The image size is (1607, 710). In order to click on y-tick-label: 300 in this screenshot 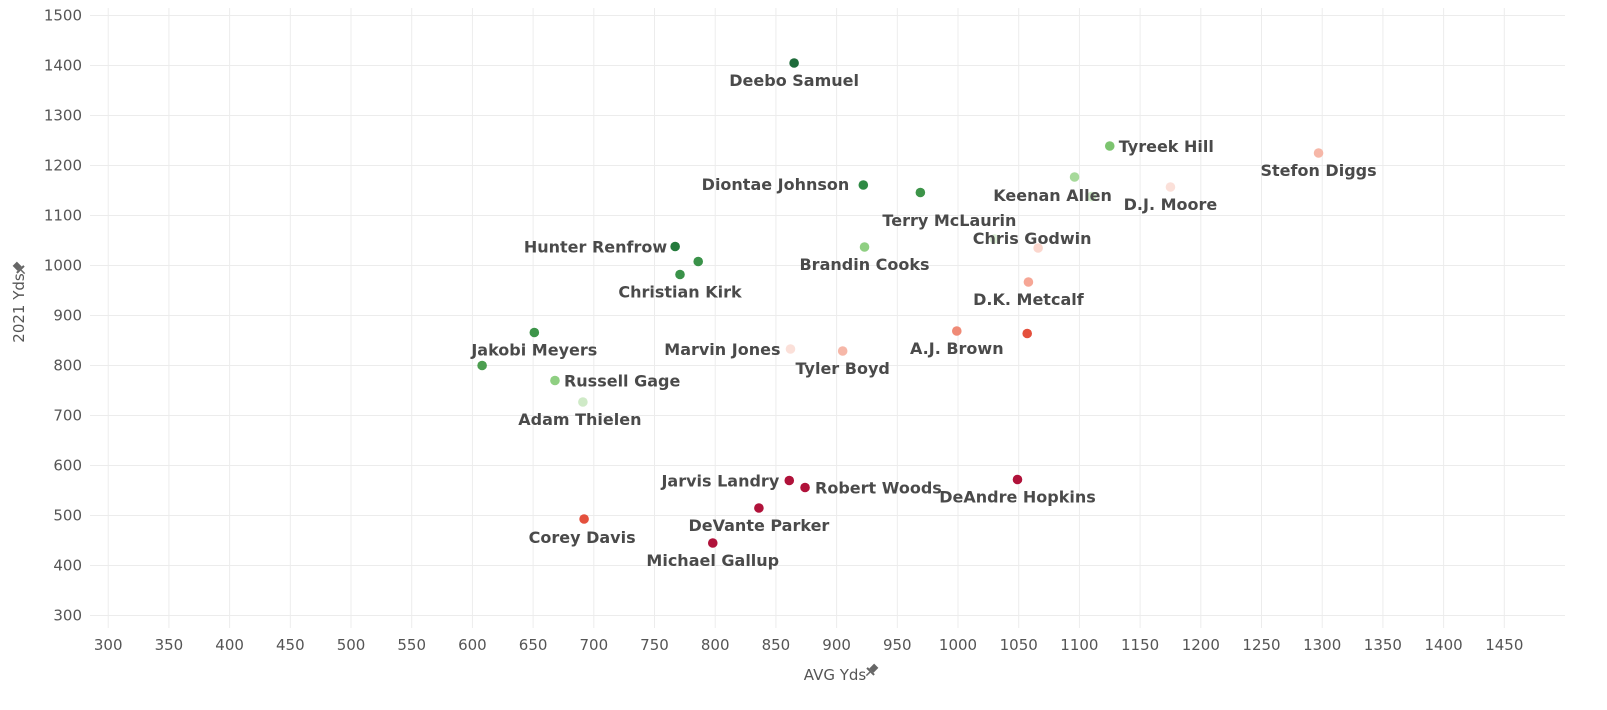, I will do `click(67, 616)`.